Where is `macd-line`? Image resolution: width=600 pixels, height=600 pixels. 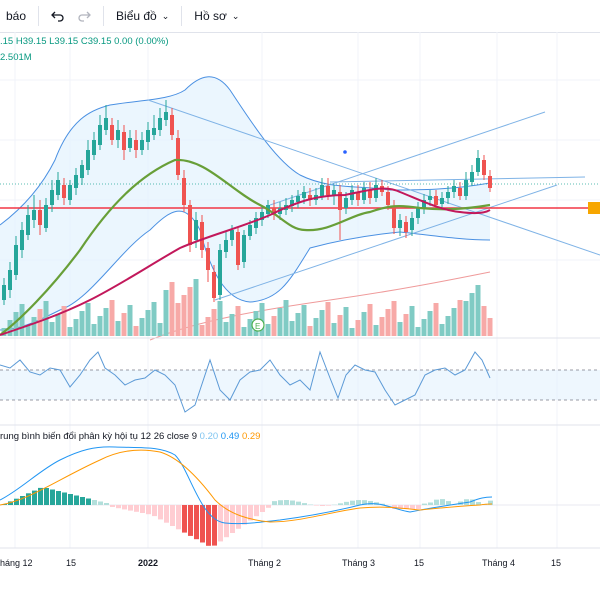
macd-line is located at coordinates (246, 485).